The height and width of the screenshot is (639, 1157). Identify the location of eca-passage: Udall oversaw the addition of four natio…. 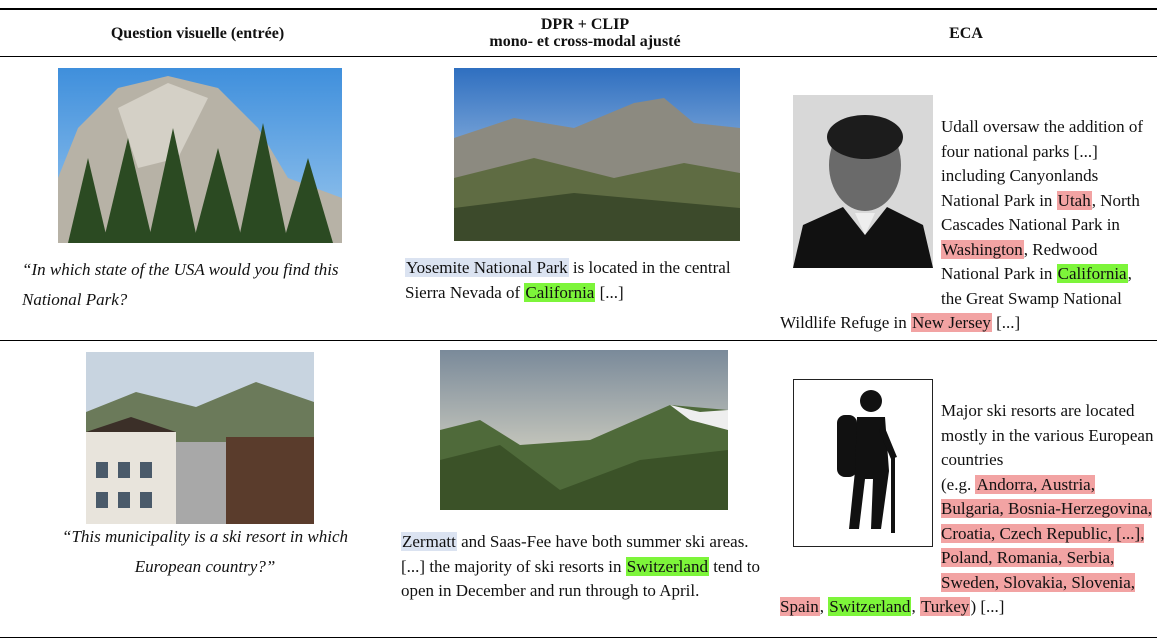
(967, 201).